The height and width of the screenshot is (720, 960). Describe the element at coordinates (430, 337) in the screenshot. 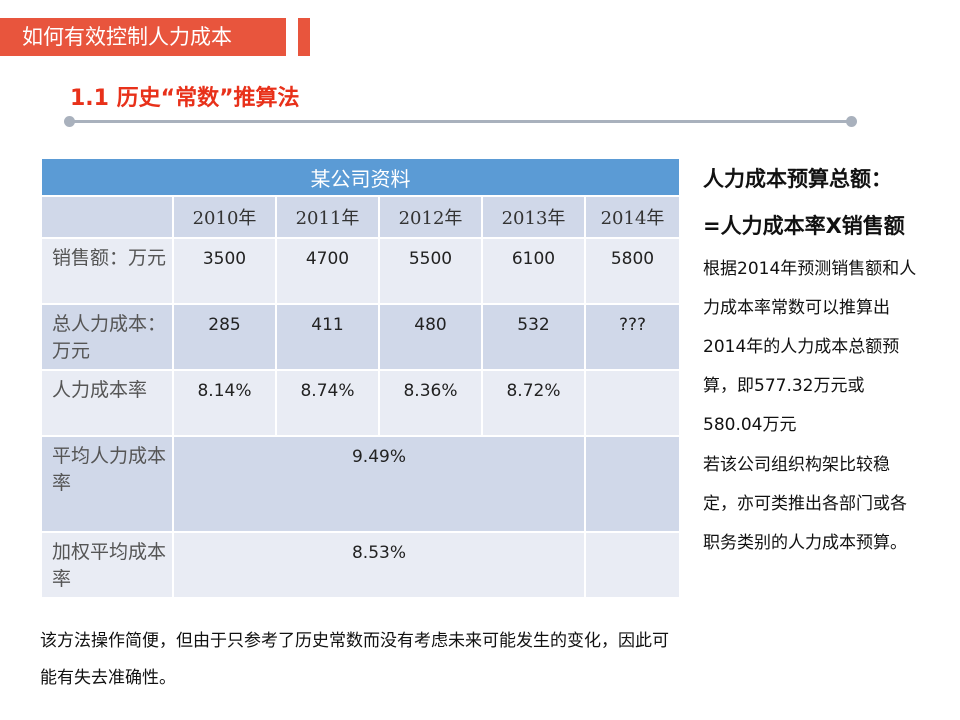

I see `table-cell: 480` at that location.